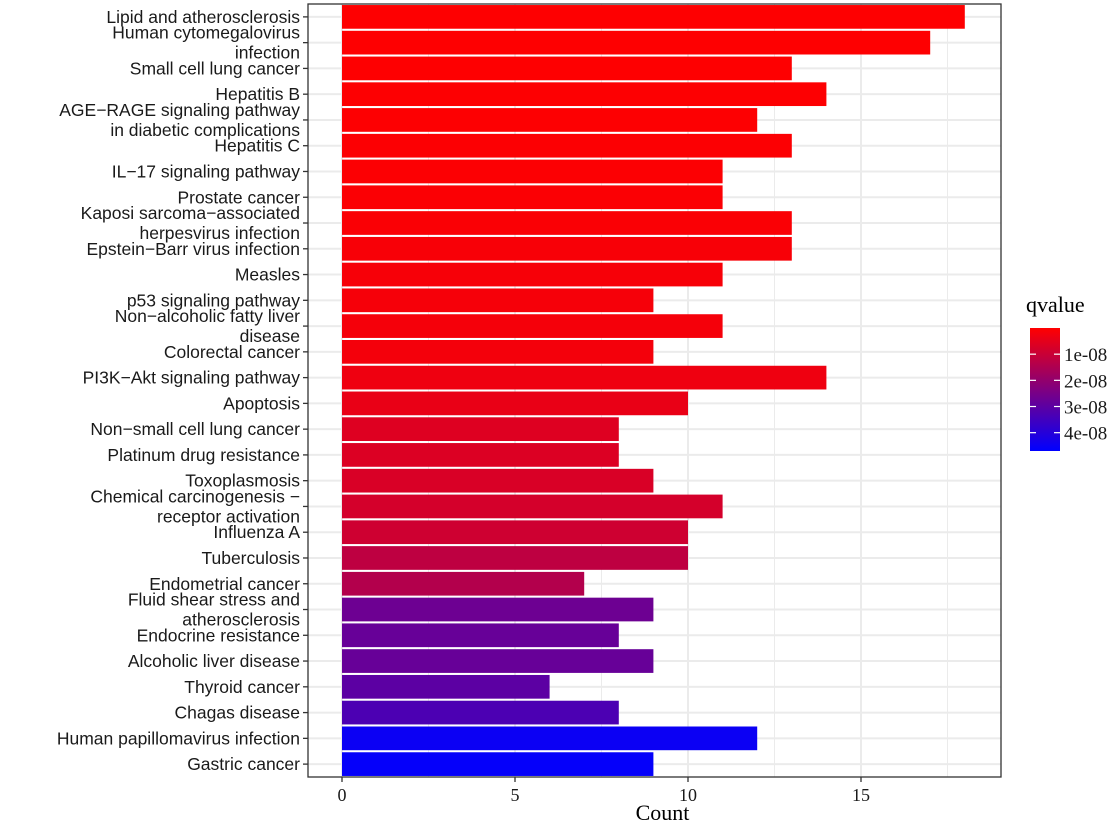 The image size is (1115, 823). I want to click on y-tick-label: Fluid shear stress and atherosclerosis, so click(214, 610).